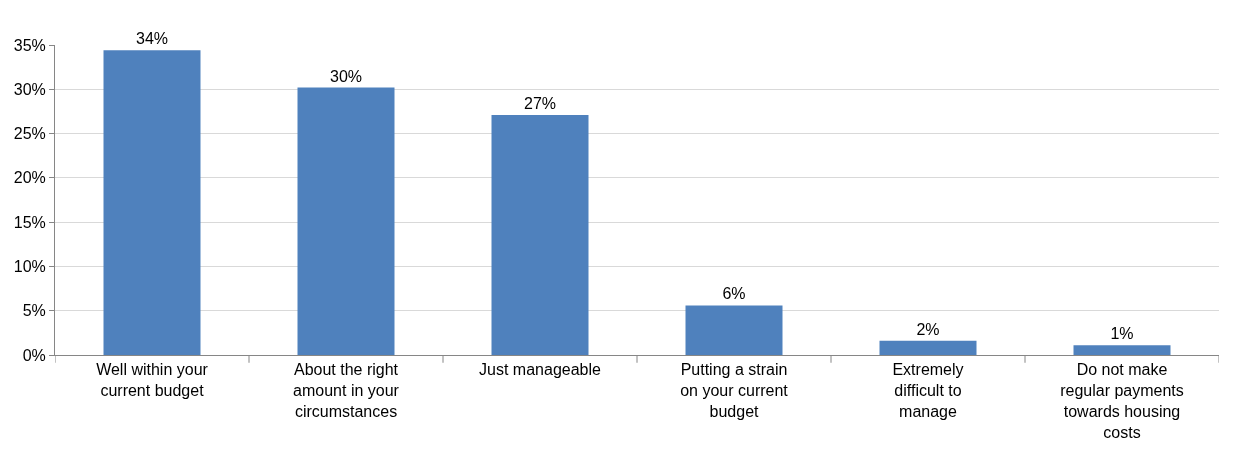 This screenshot has width=1239, height=465. I want to click on data-label: 27%, so click(540, 103).